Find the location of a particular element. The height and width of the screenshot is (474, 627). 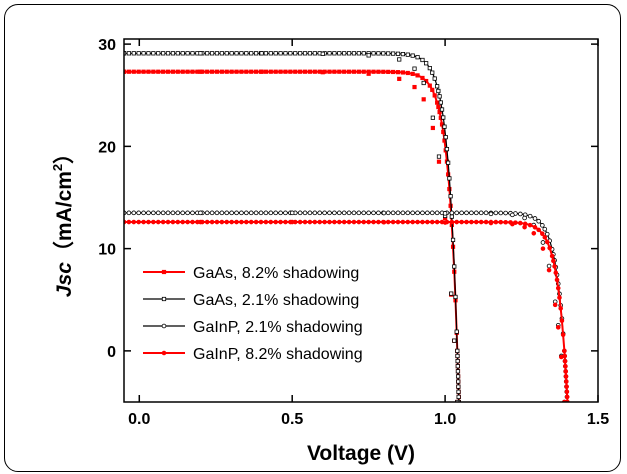

legend-label: GaAs, 8.2% shadowing is located at coordinates (276, 273).